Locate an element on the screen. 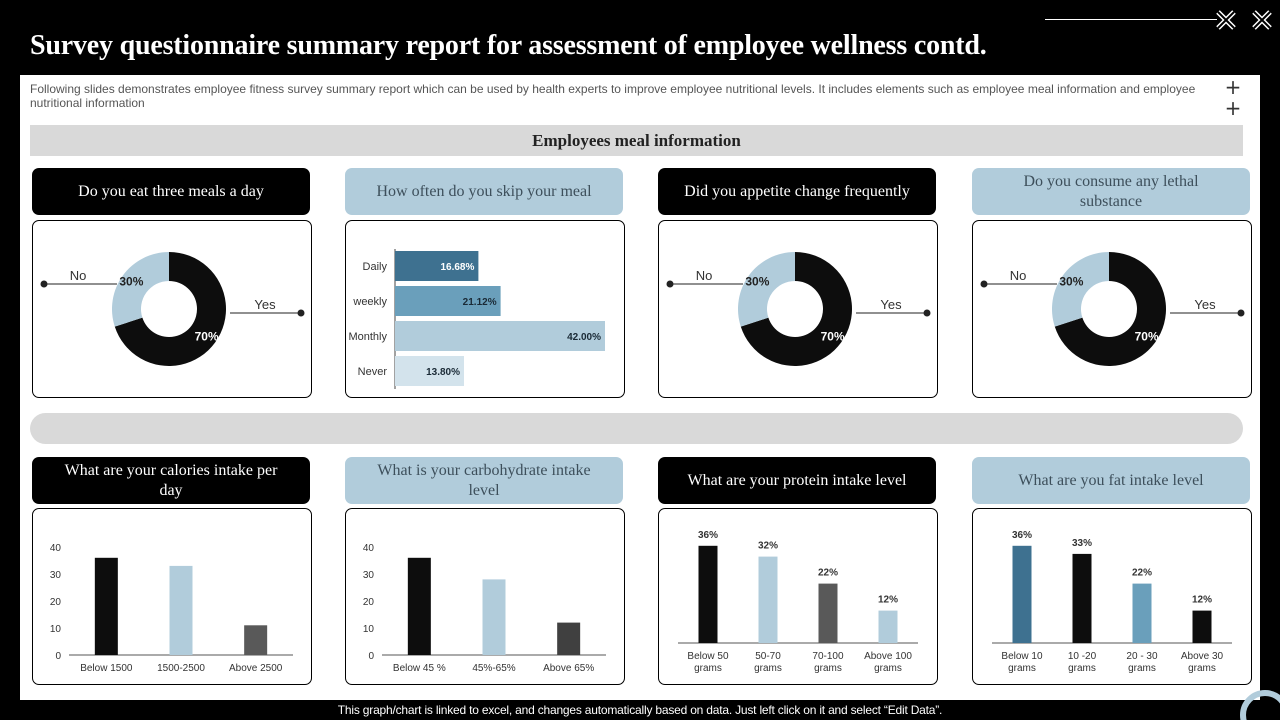 The image size is (1280, 720). bar-above-100-grams is located at coordinates (888, 626).